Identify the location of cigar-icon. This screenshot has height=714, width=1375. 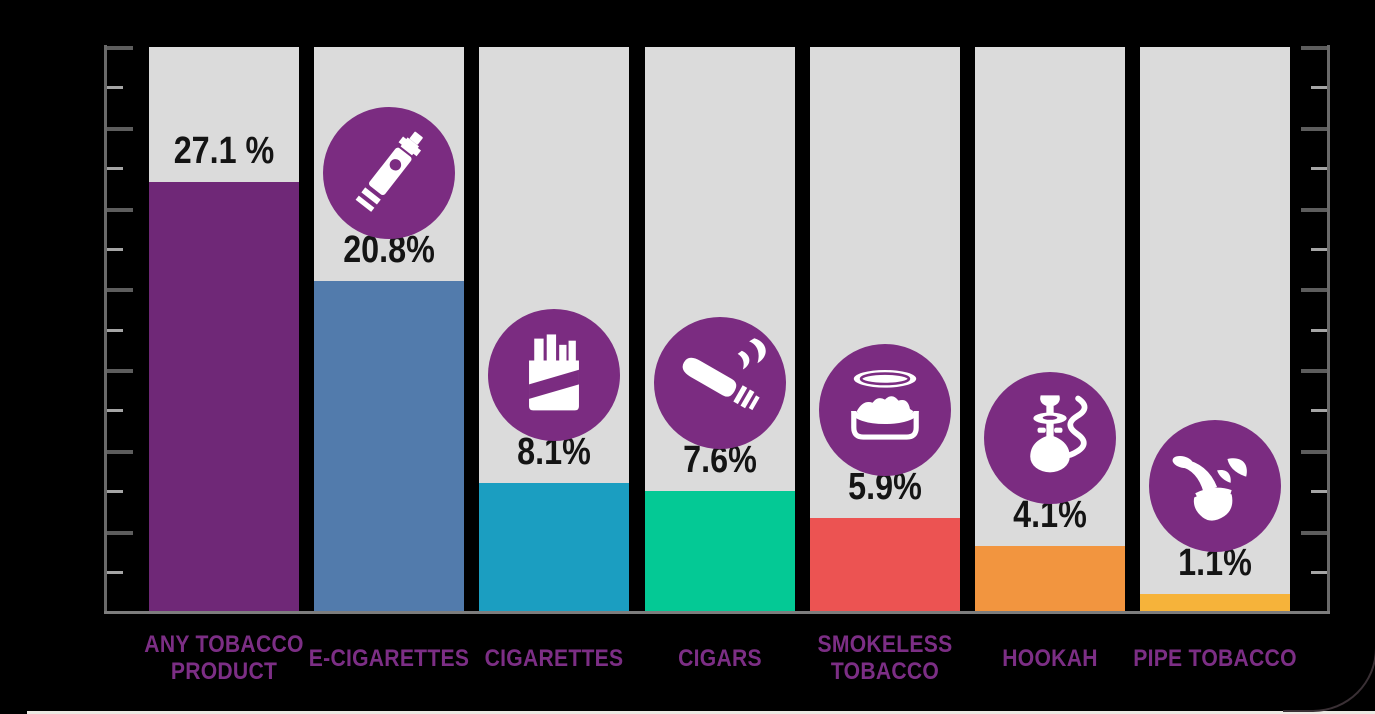
(724, 374).